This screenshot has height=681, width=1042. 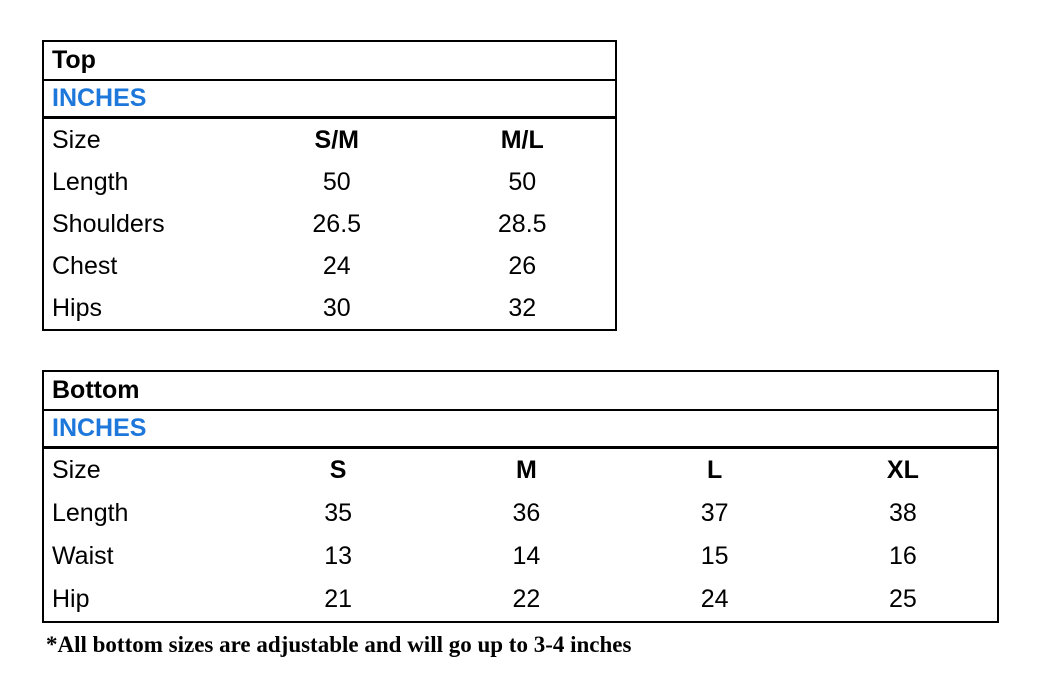 I want to click on size-column-header: M/L, so click(x=522, y=139).